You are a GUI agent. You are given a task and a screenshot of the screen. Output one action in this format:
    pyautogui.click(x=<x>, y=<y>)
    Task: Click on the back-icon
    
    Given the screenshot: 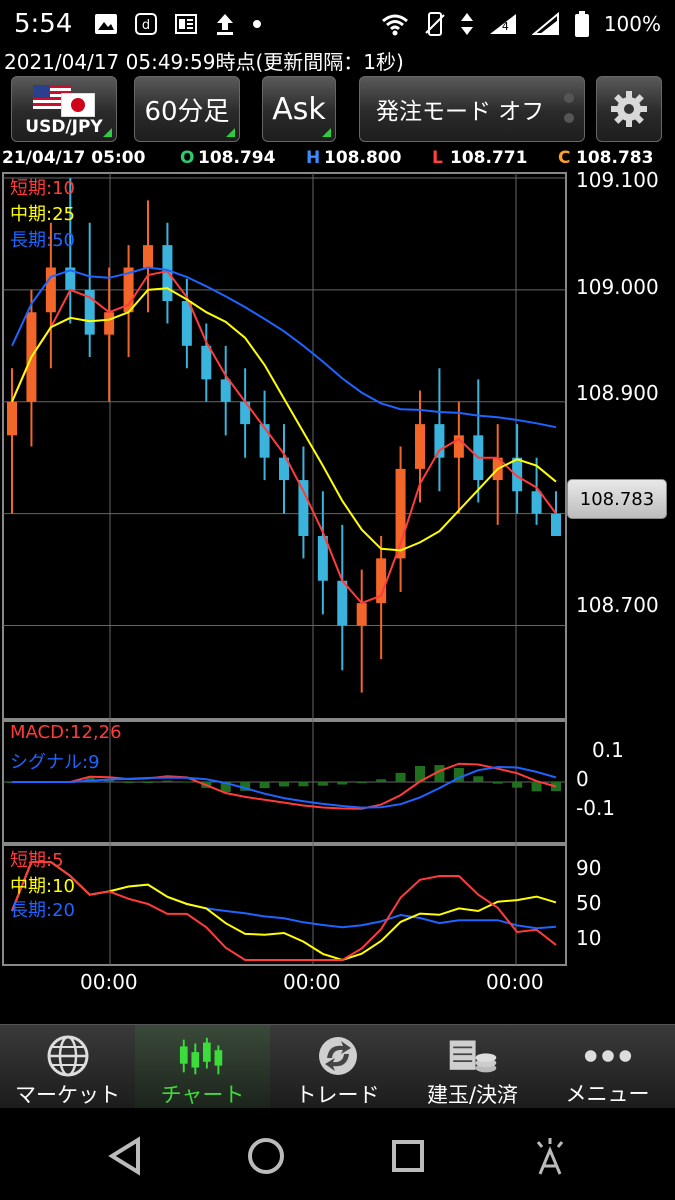 What is the action you would take?
    pyautogui.click(x=126, y=1156)
    